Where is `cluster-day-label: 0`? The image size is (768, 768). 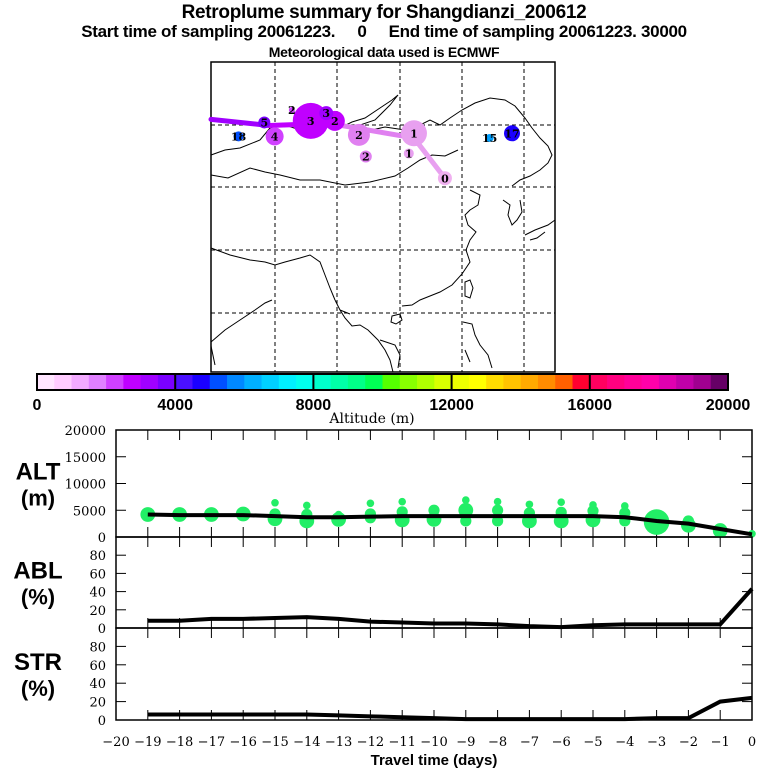 cluster-day-label: 0 is located at coordinates (445, 178).